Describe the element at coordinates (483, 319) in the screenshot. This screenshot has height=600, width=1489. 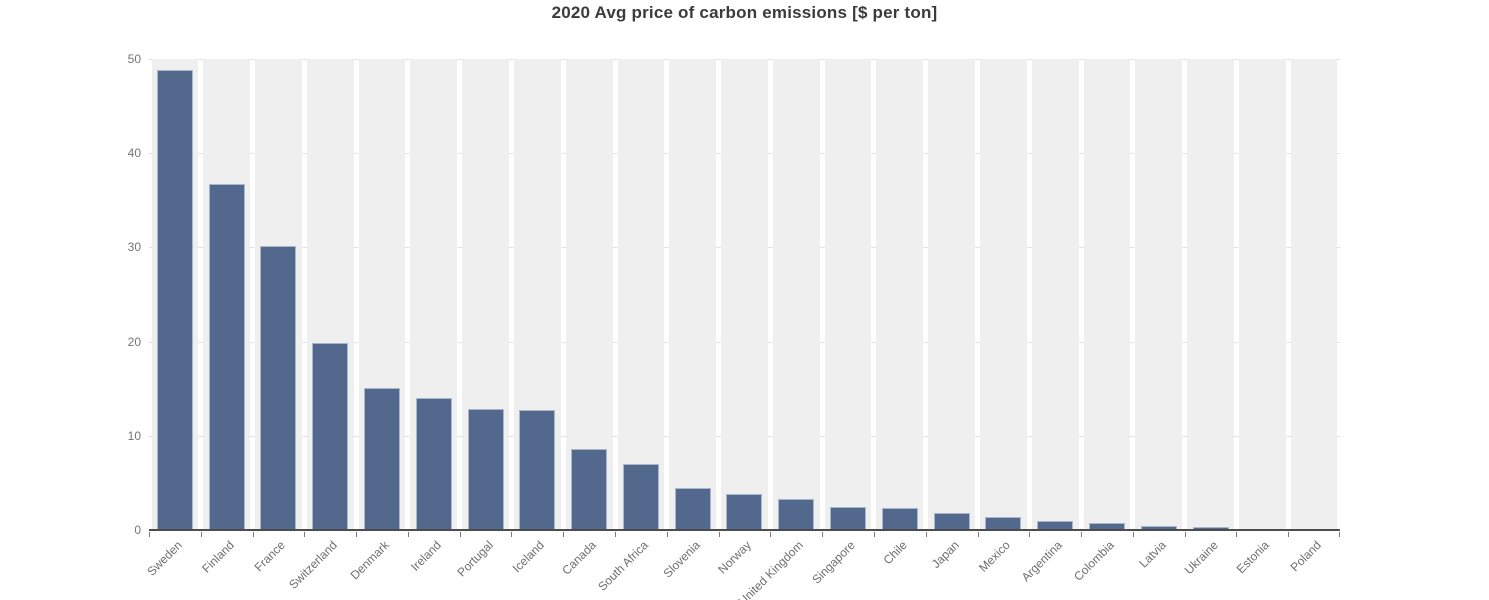
I see `slot-portugal: Portugal` at that location.